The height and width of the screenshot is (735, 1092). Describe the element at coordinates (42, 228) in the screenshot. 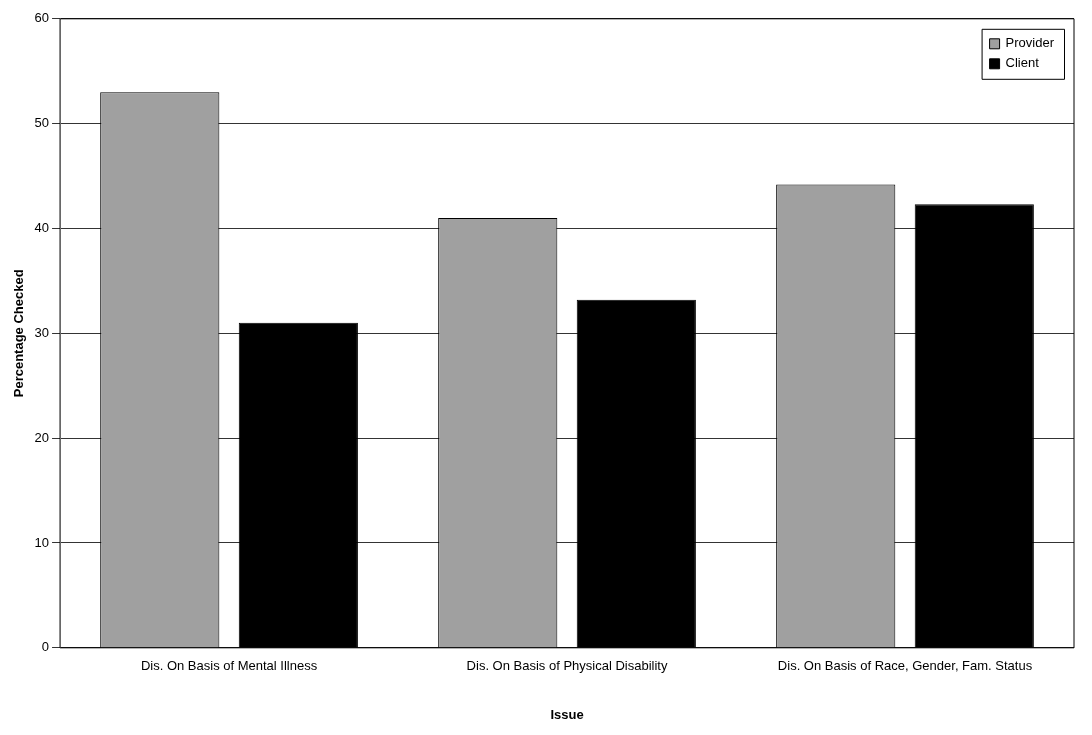

I see `y-tick-label: 40` at that location.